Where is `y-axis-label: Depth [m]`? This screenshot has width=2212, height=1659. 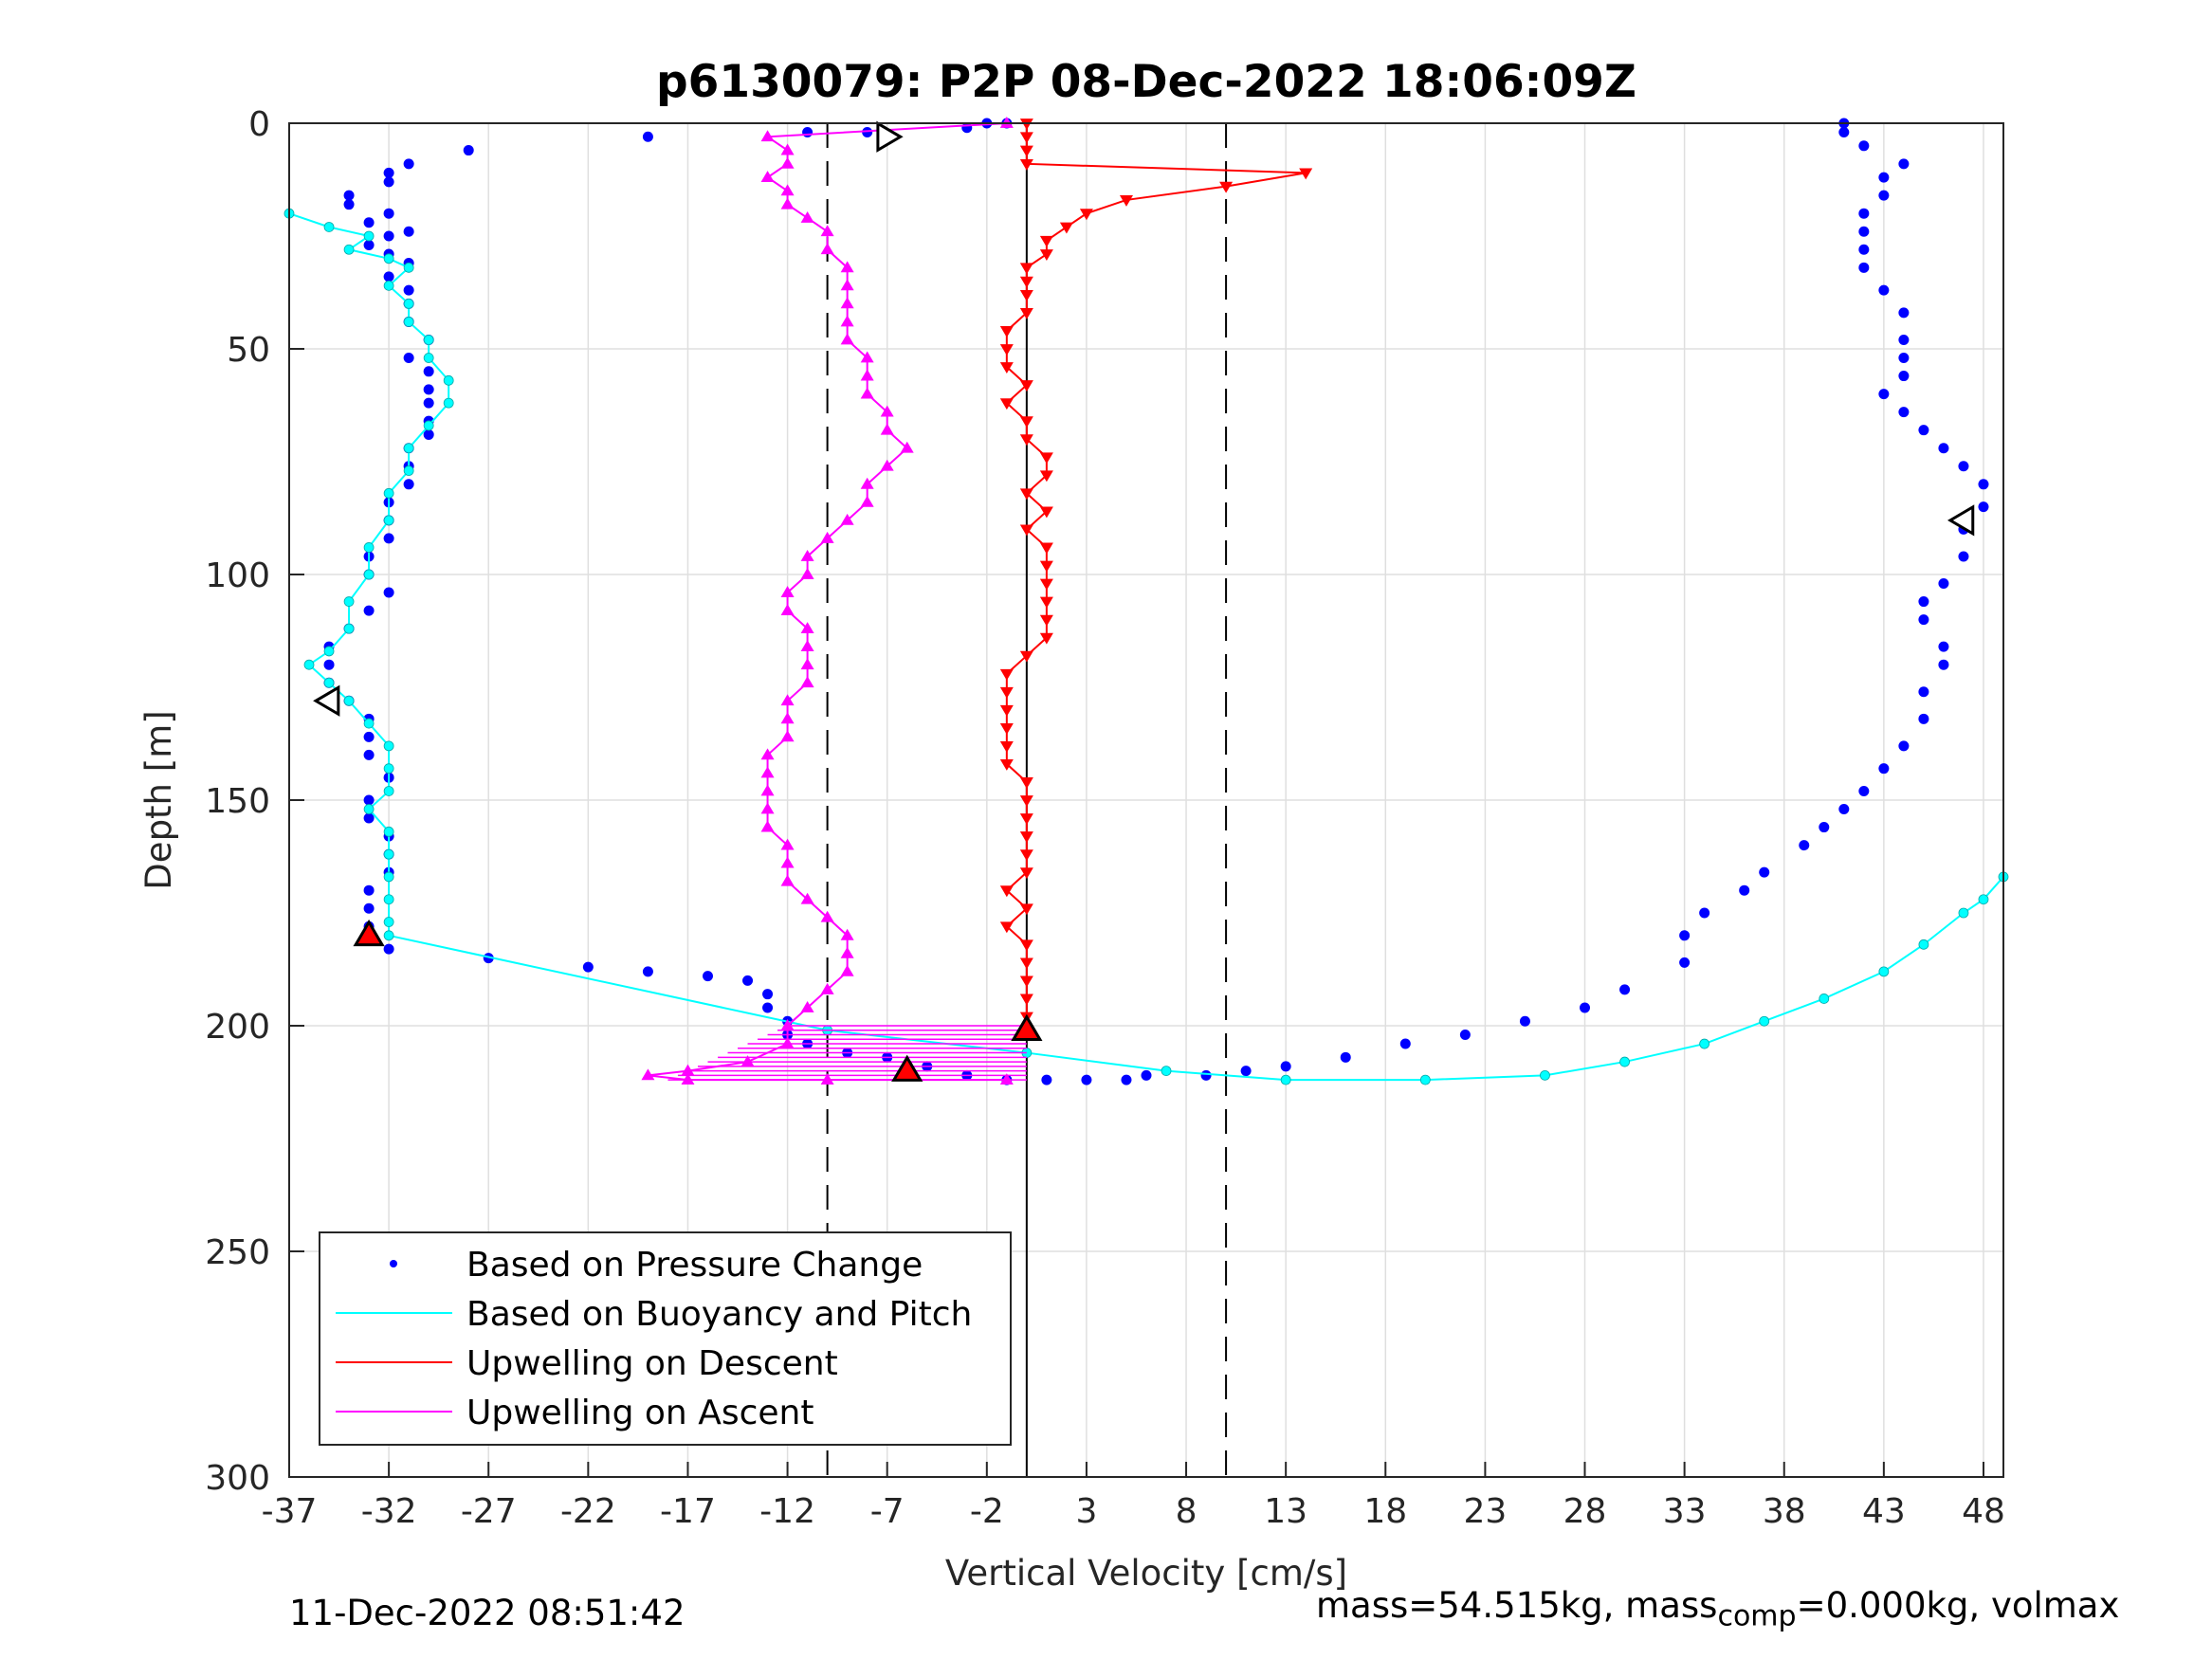
y-axis-label: Depth [m] is located at coordinates (158, 799).